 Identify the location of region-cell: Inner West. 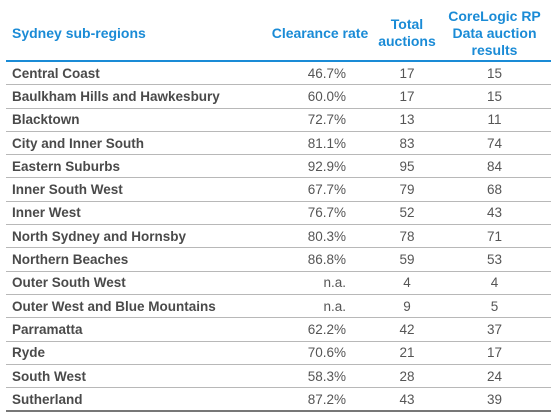
(135, 213).